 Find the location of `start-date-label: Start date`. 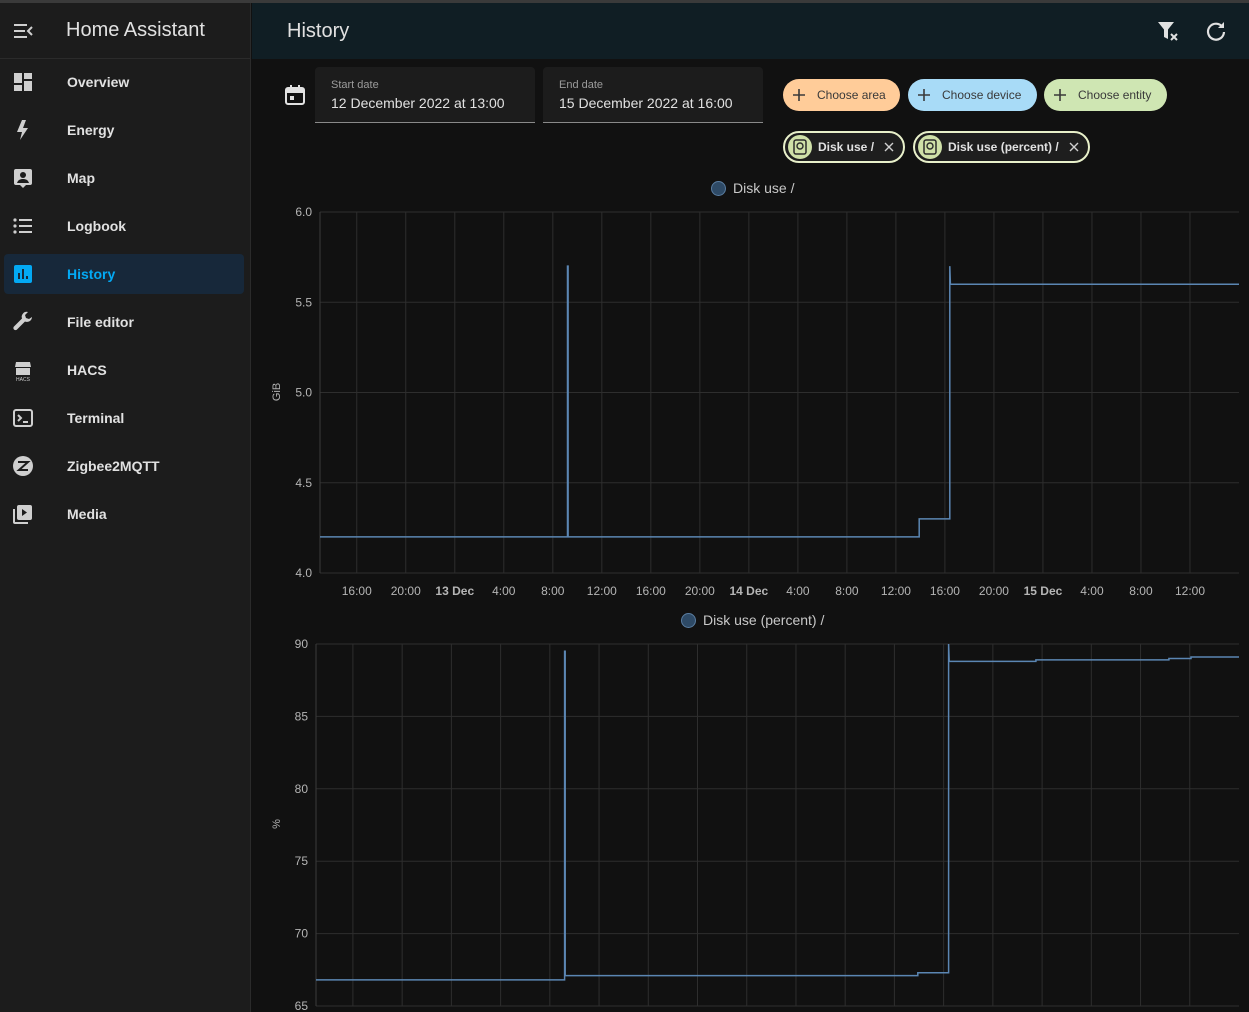

start-date-label: Start date is located at coordinates (355, 85).